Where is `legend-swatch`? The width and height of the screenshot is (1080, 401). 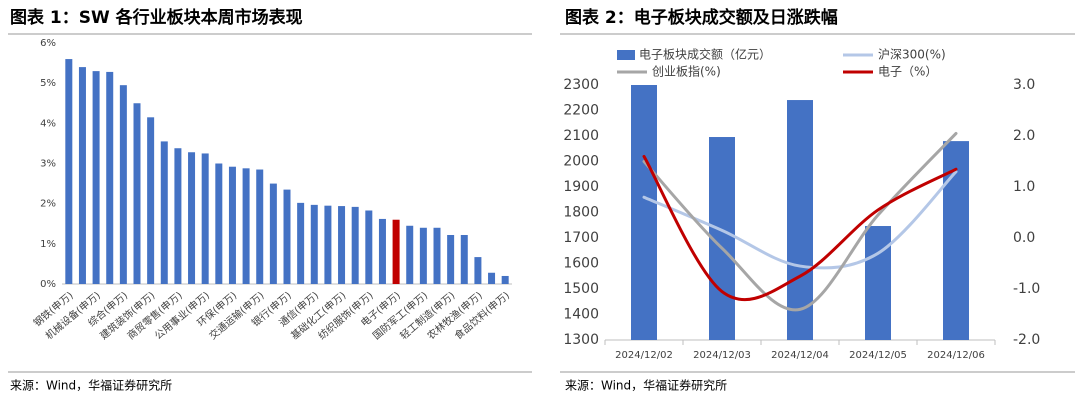
legend-swatch is located at coordinates (626, 55).